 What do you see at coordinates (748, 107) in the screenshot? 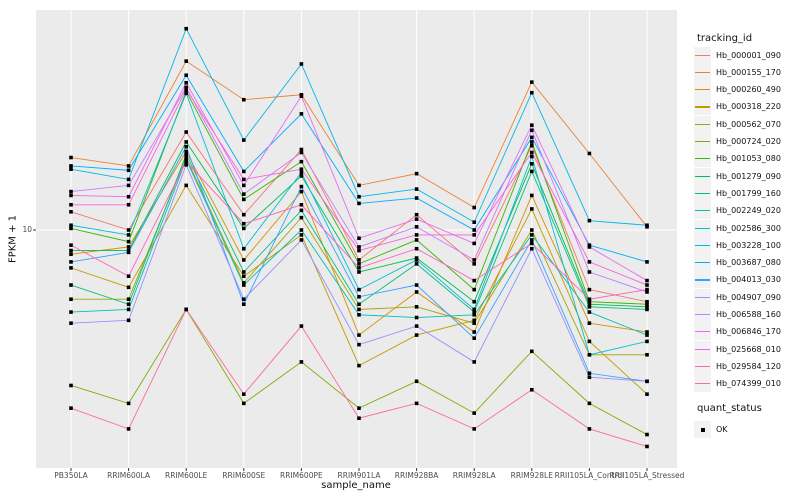
I see `legend-entry-label: Hb_000318_220` at bounding box center [748, 107].